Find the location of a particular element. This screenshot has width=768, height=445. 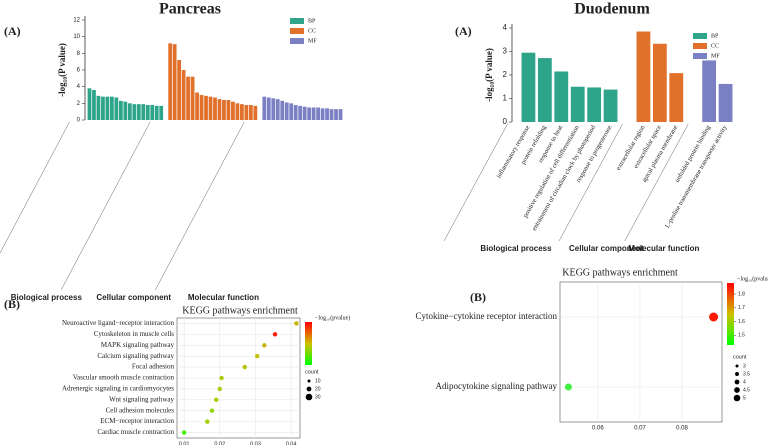

y-axis-label: -log₁₀(P value) is located at coordinates (489, 75).